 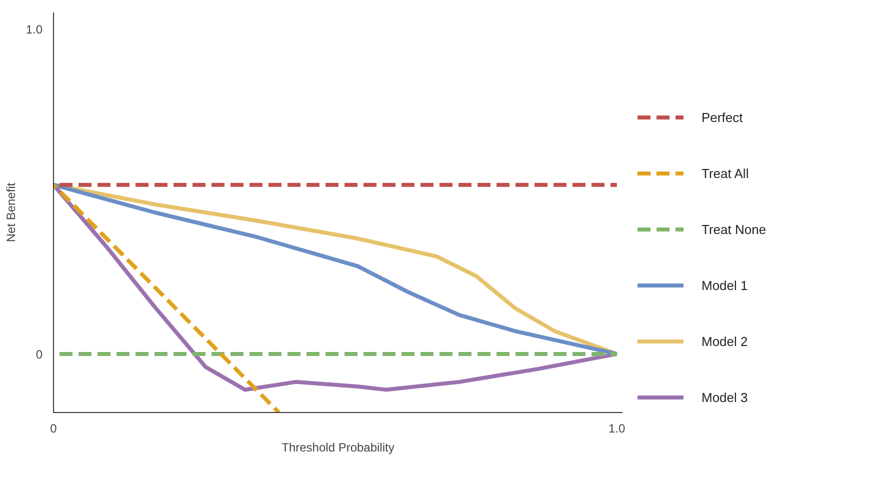 What do you see at coordinates (338, 447) in the screenshot?
I see `x-axis-title: Threshold Probability` at bounding box center [338, 447].